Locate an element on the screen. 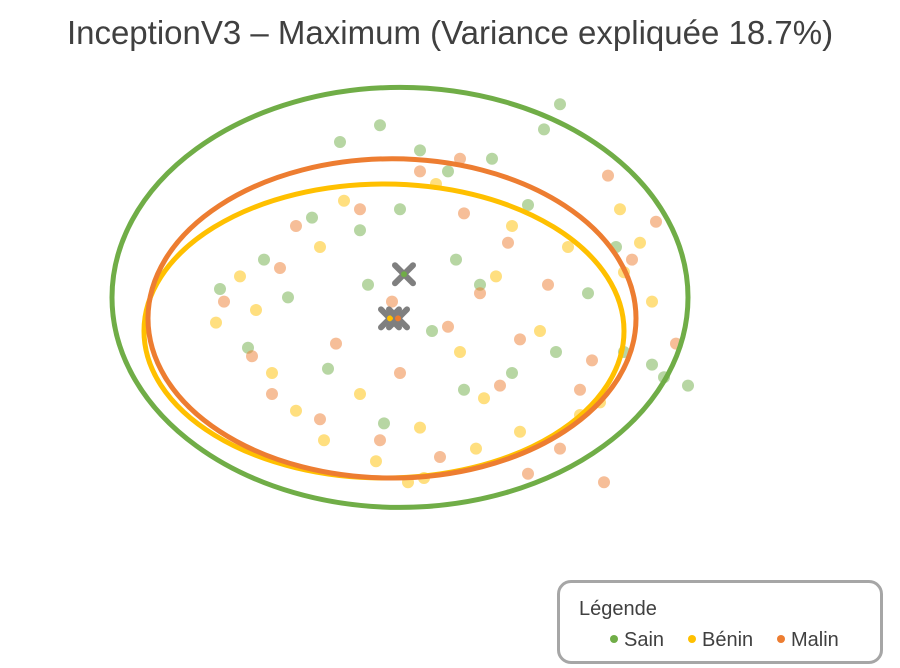  legend-marker-sain is located at coordinates (614, 638).